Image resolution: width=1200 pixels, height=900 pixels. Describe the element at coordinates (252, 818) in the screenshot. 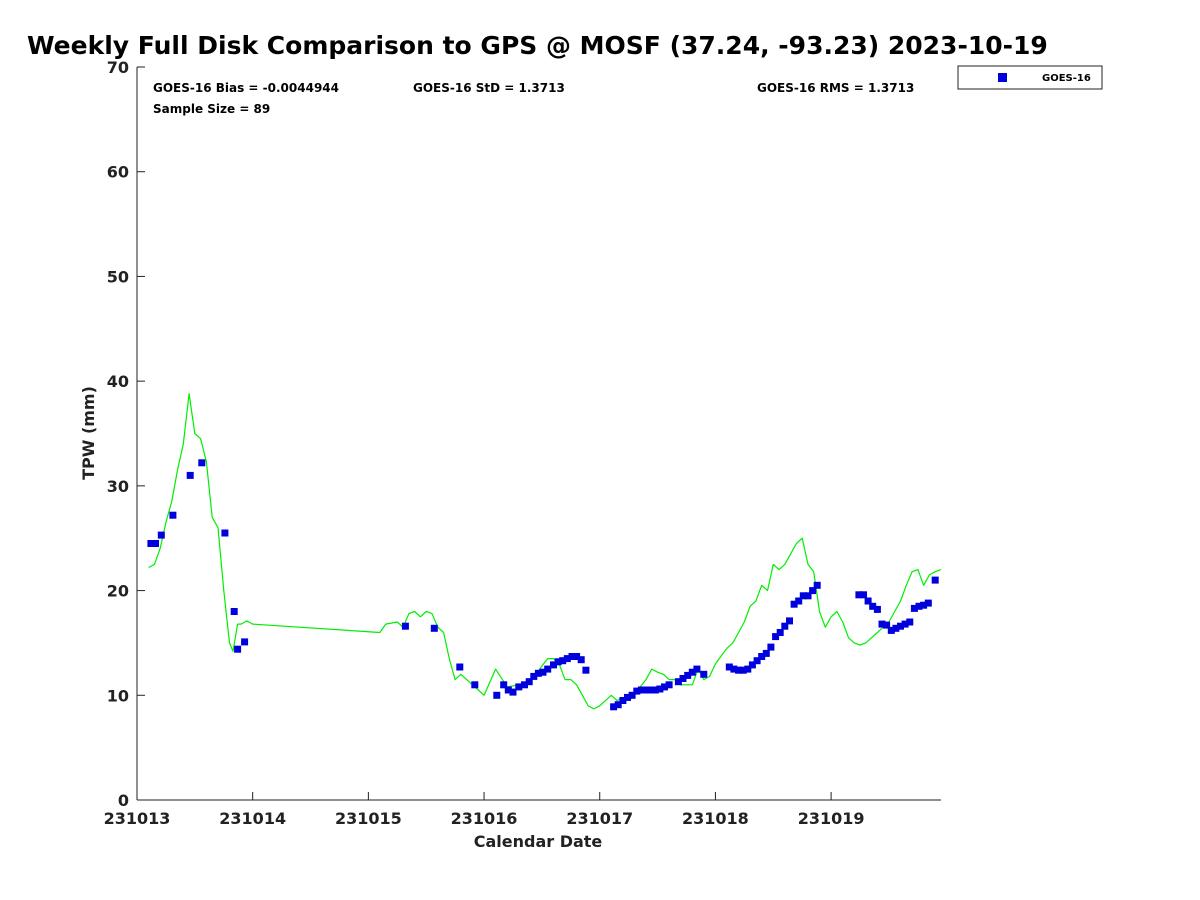

I see `x-tick-label: 231014` at that location.